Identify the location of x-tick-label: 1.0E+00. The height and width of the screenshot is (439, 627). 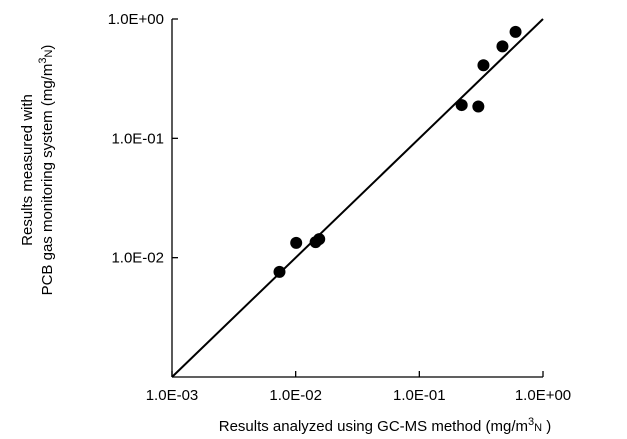
(543, 395).